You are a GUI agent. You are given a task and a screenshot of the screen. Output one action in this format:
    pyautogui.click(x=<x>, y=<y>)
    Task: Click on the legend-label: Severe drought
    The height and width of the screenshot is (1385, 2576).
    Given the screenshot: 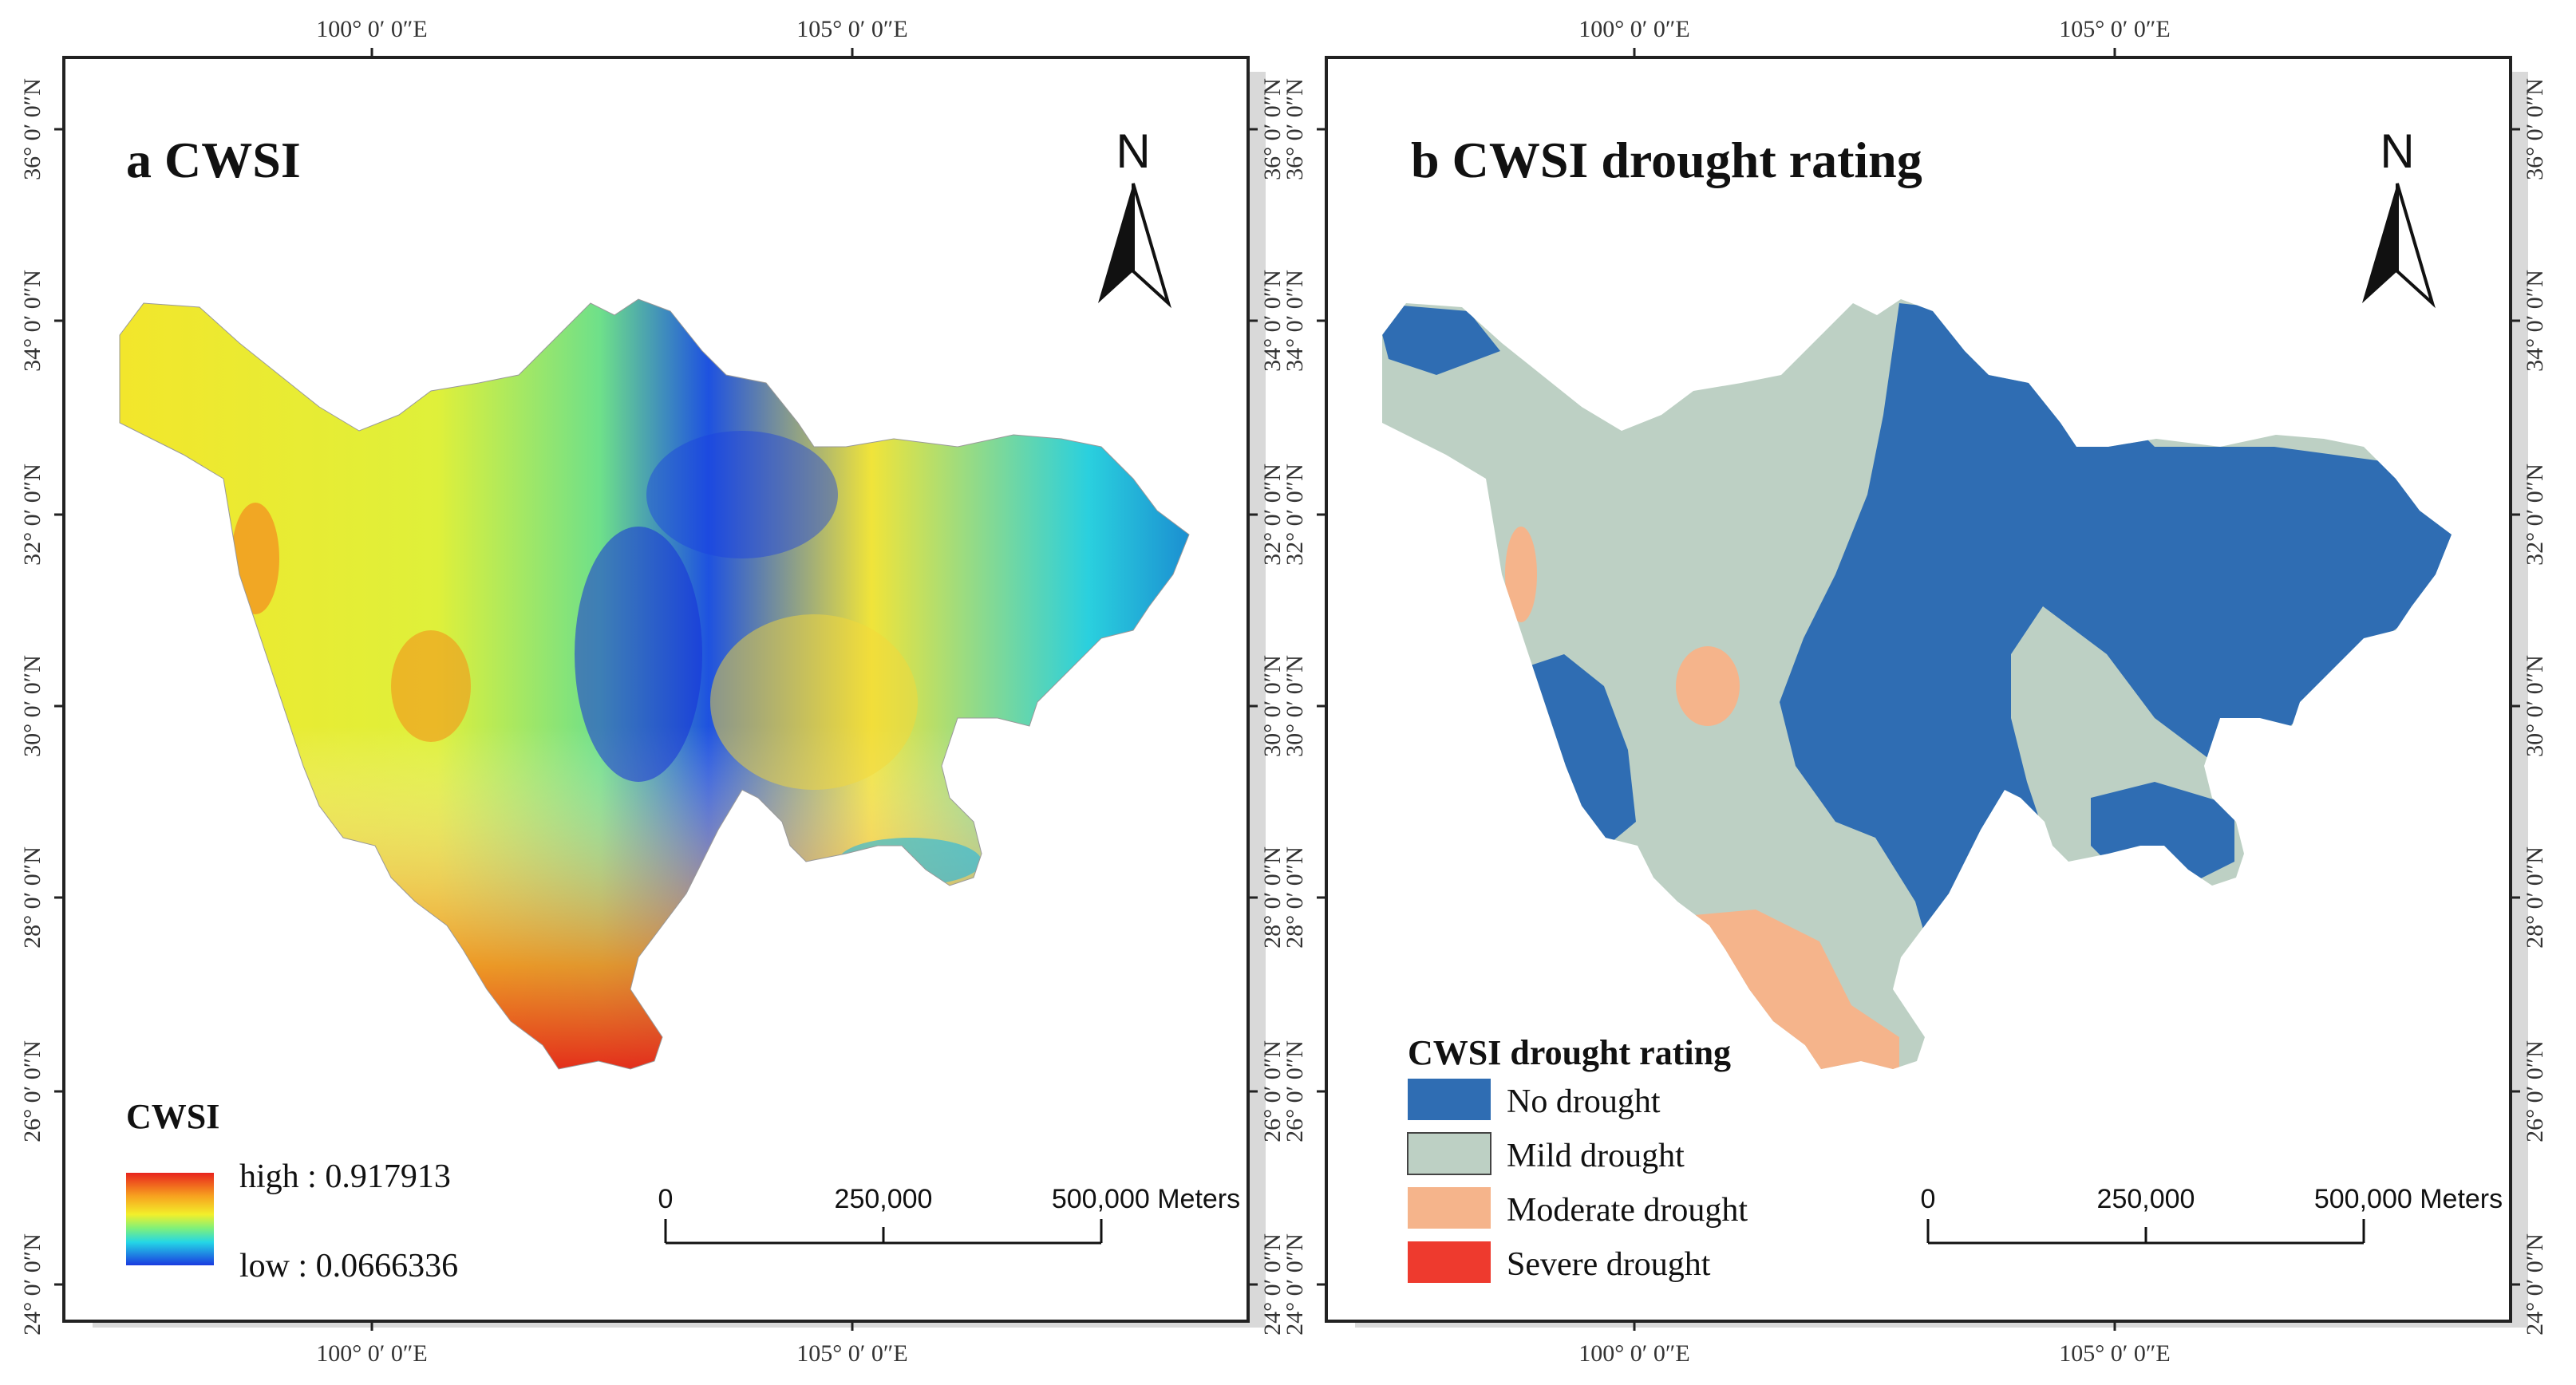 What is the action you would take?
    pyautogui.click(x=1609, y=1264)
    